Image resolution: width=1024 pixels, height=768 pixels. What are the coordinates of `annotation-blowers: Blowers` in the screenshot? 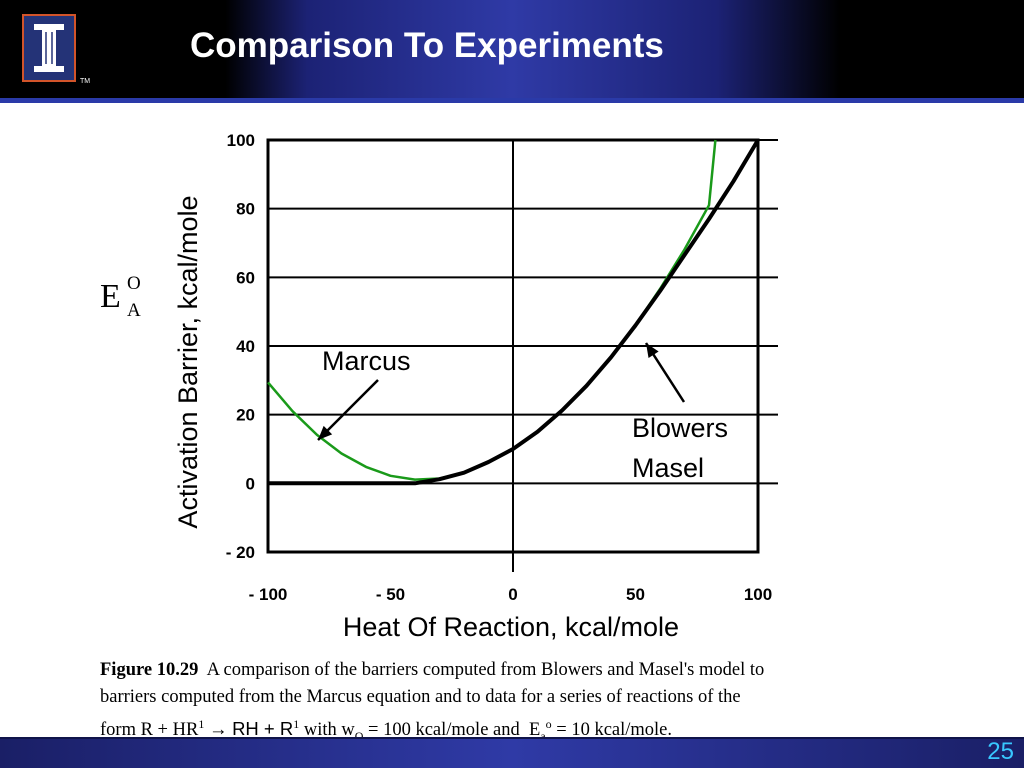 It's located at (680, 428).